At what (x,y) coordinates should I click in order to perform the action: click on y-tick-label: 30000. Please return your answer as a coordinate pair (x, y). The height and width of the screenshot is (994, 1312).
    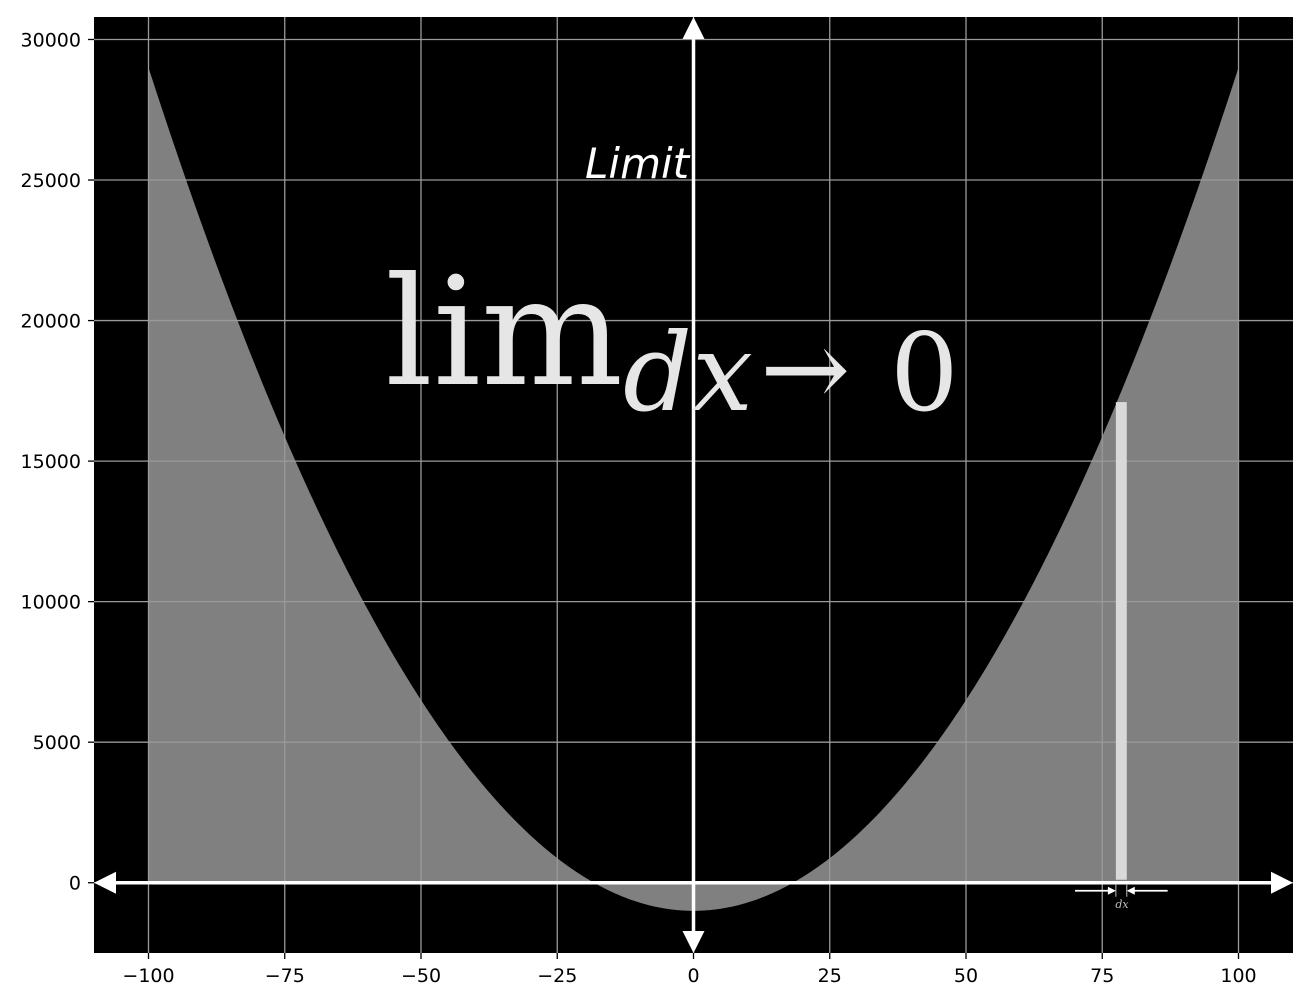
    Looking at the image, I should click on (51, 40).